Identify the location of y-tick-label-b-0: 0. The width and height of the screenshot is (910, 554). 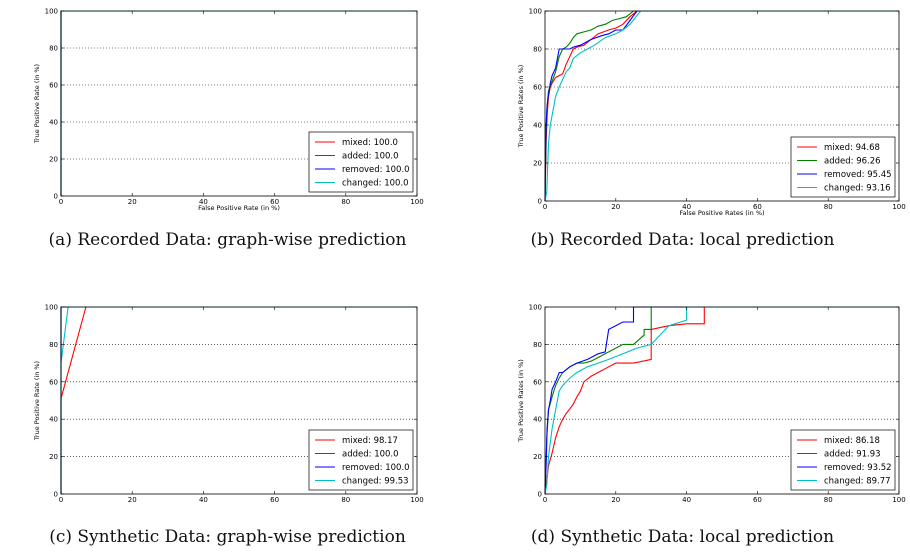
(540, 202).